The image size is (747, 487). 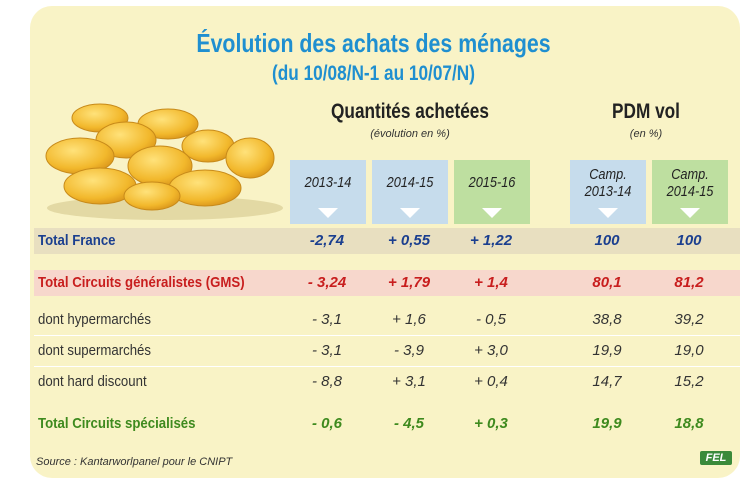 What do you see at coordinates (410, 111) in the screenshot?
I see `group-title-quantites: Quantités achetées` at bounding box center [410, 111].